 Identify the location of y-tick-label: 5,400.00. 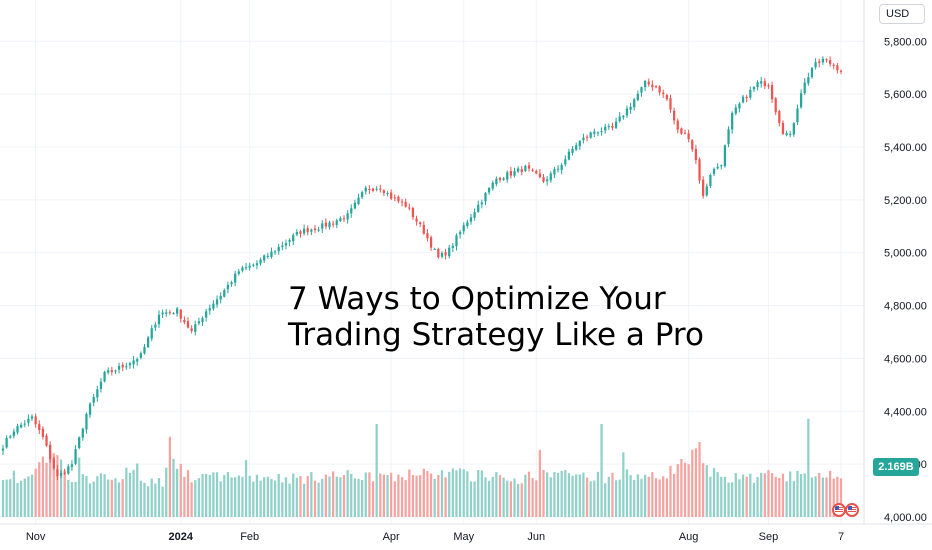
(905, 148).